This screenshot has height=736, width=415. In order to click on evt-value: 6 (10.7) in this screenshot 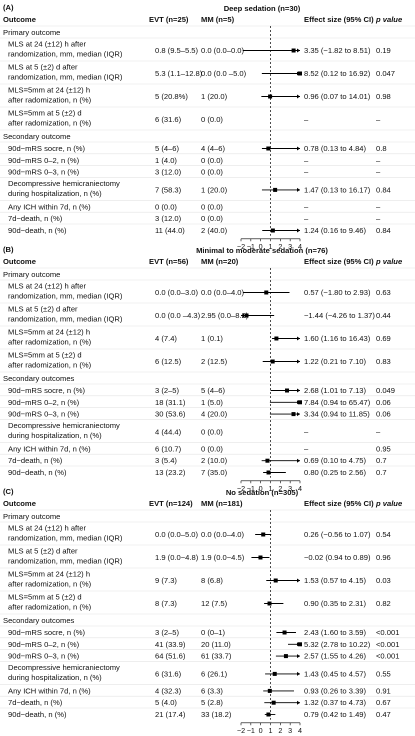, I will do `click(168, 448)`.